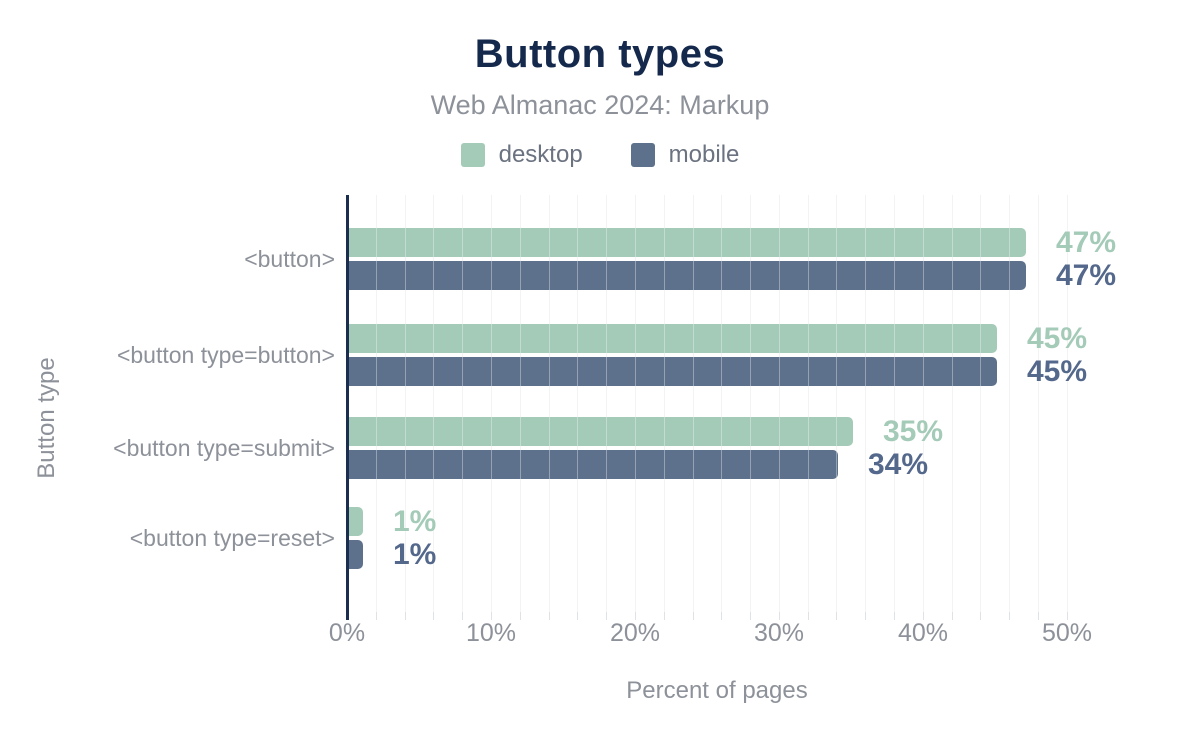 The height and width of the screenshot is (742, 1200). What do you see at coordinates (1067, 633) in the screenshot?
I see `x-axis-tick-label: 50%` at bounding box center [1067, 633].